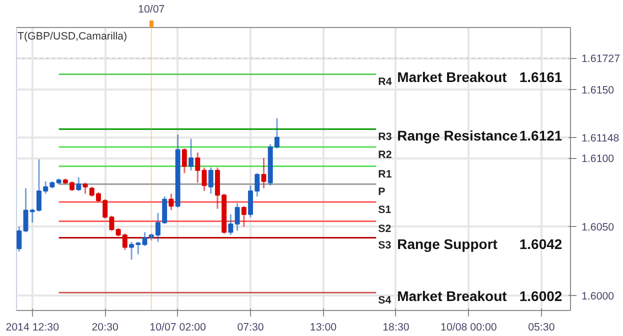 The image size is (623, 336). I want to click on annotation: Range Resistance, so click(457, 135).